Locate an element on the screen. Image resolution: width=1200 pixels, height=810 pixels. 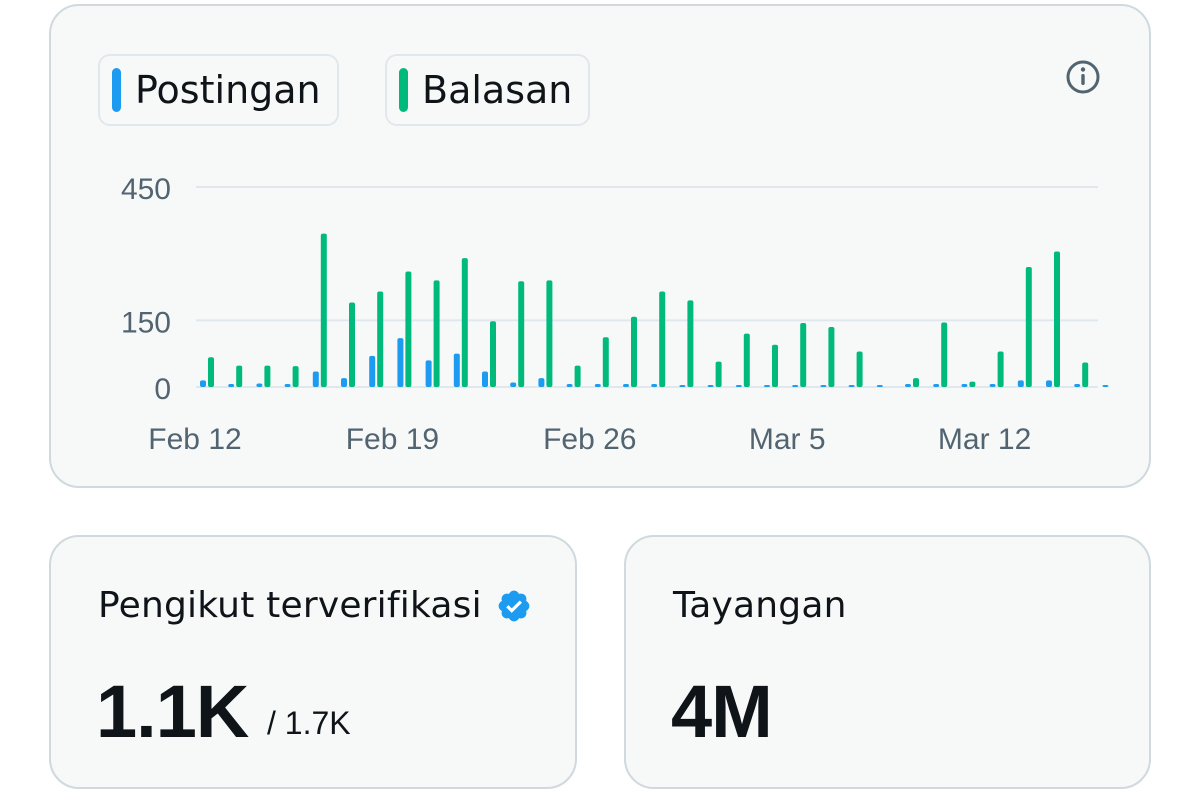
verified-followers-value: 1.1K is located at coordinates (172, 711).